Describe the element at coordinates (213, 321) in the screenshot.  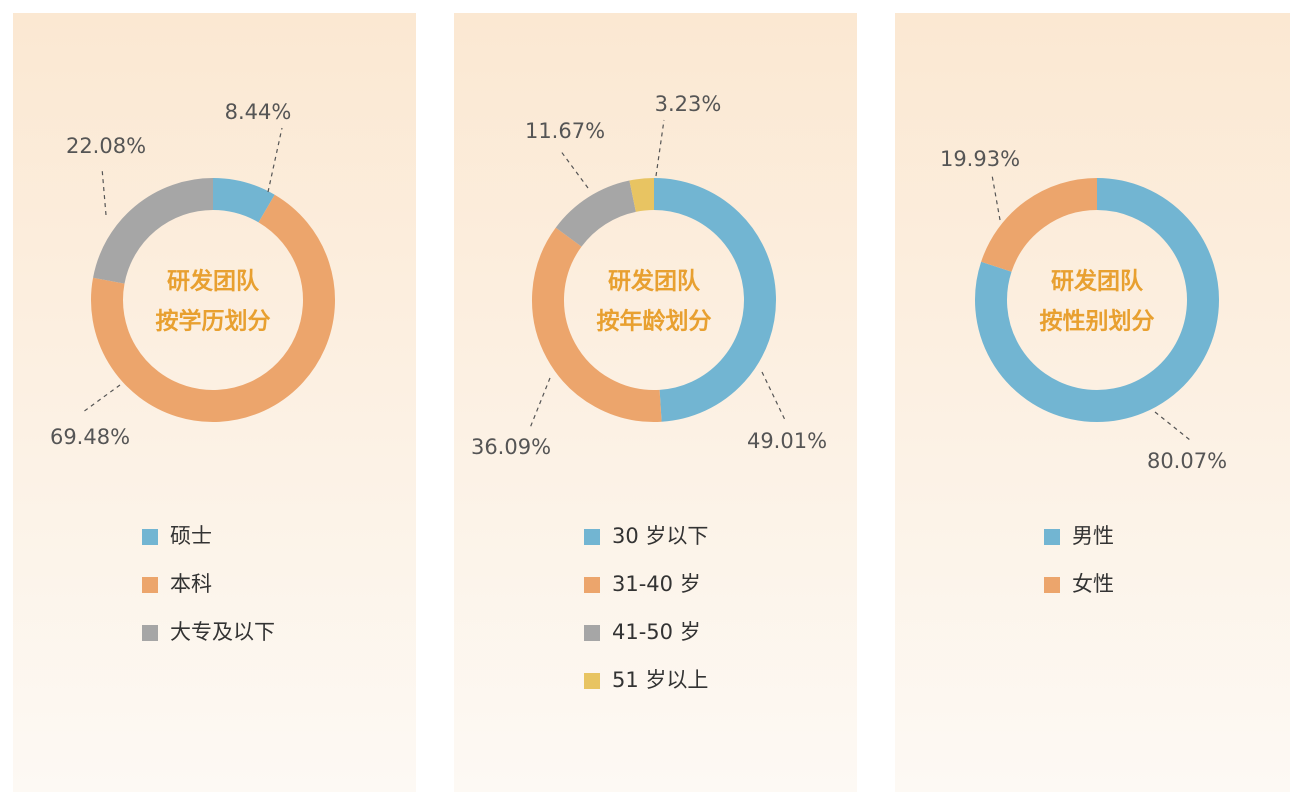
I see `center-subtitle: 按学历划分` at that location.